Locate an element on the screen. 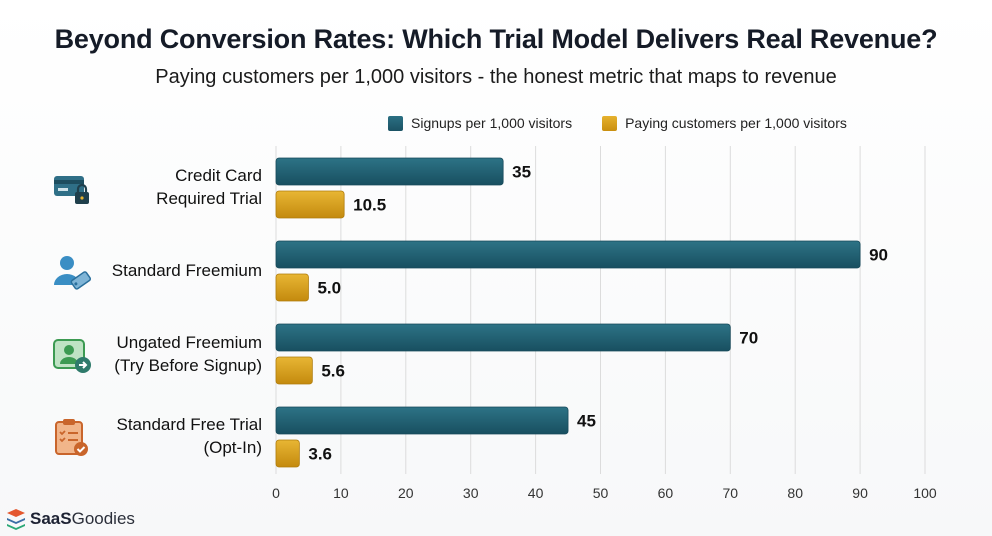  x-tick-label: 0 is located at coordinates (276, 493).